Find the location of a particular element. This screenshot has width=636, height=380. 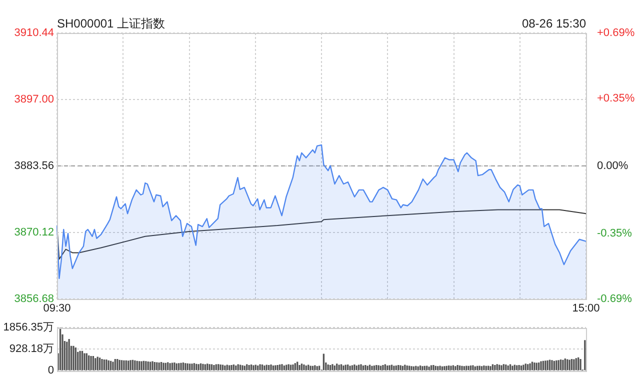

y-tick-label: 3883.56 is located at coordinates (34, 166).